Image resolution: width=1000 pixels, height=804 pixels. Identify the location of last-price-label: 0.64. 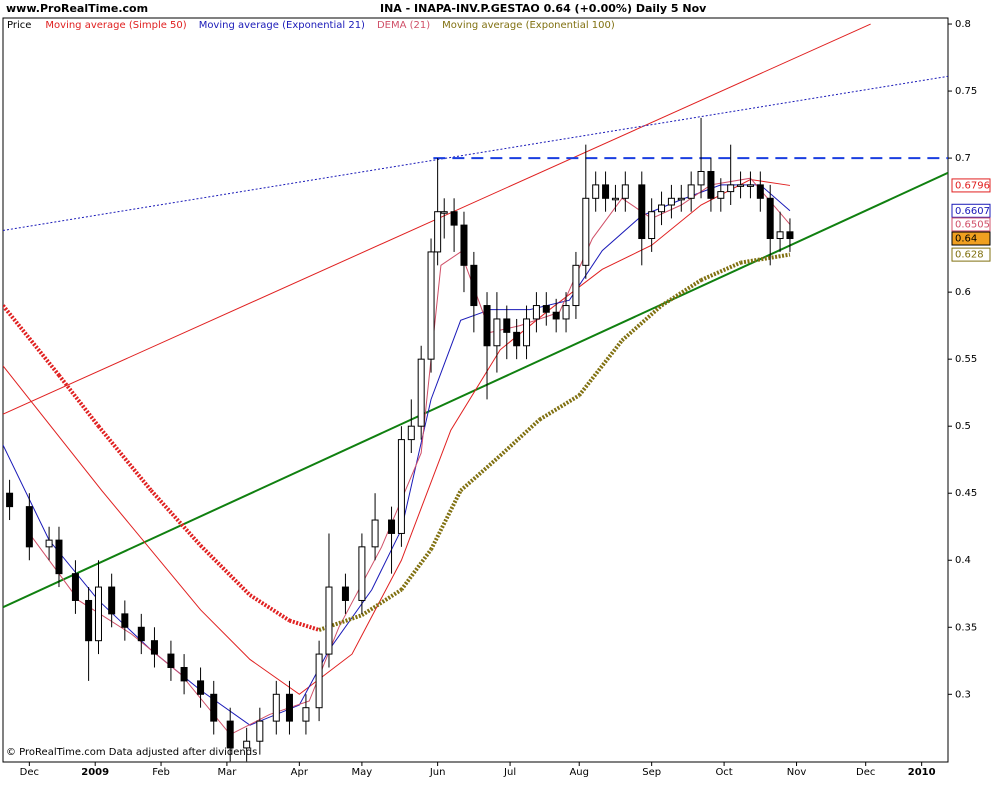
(966, 239).